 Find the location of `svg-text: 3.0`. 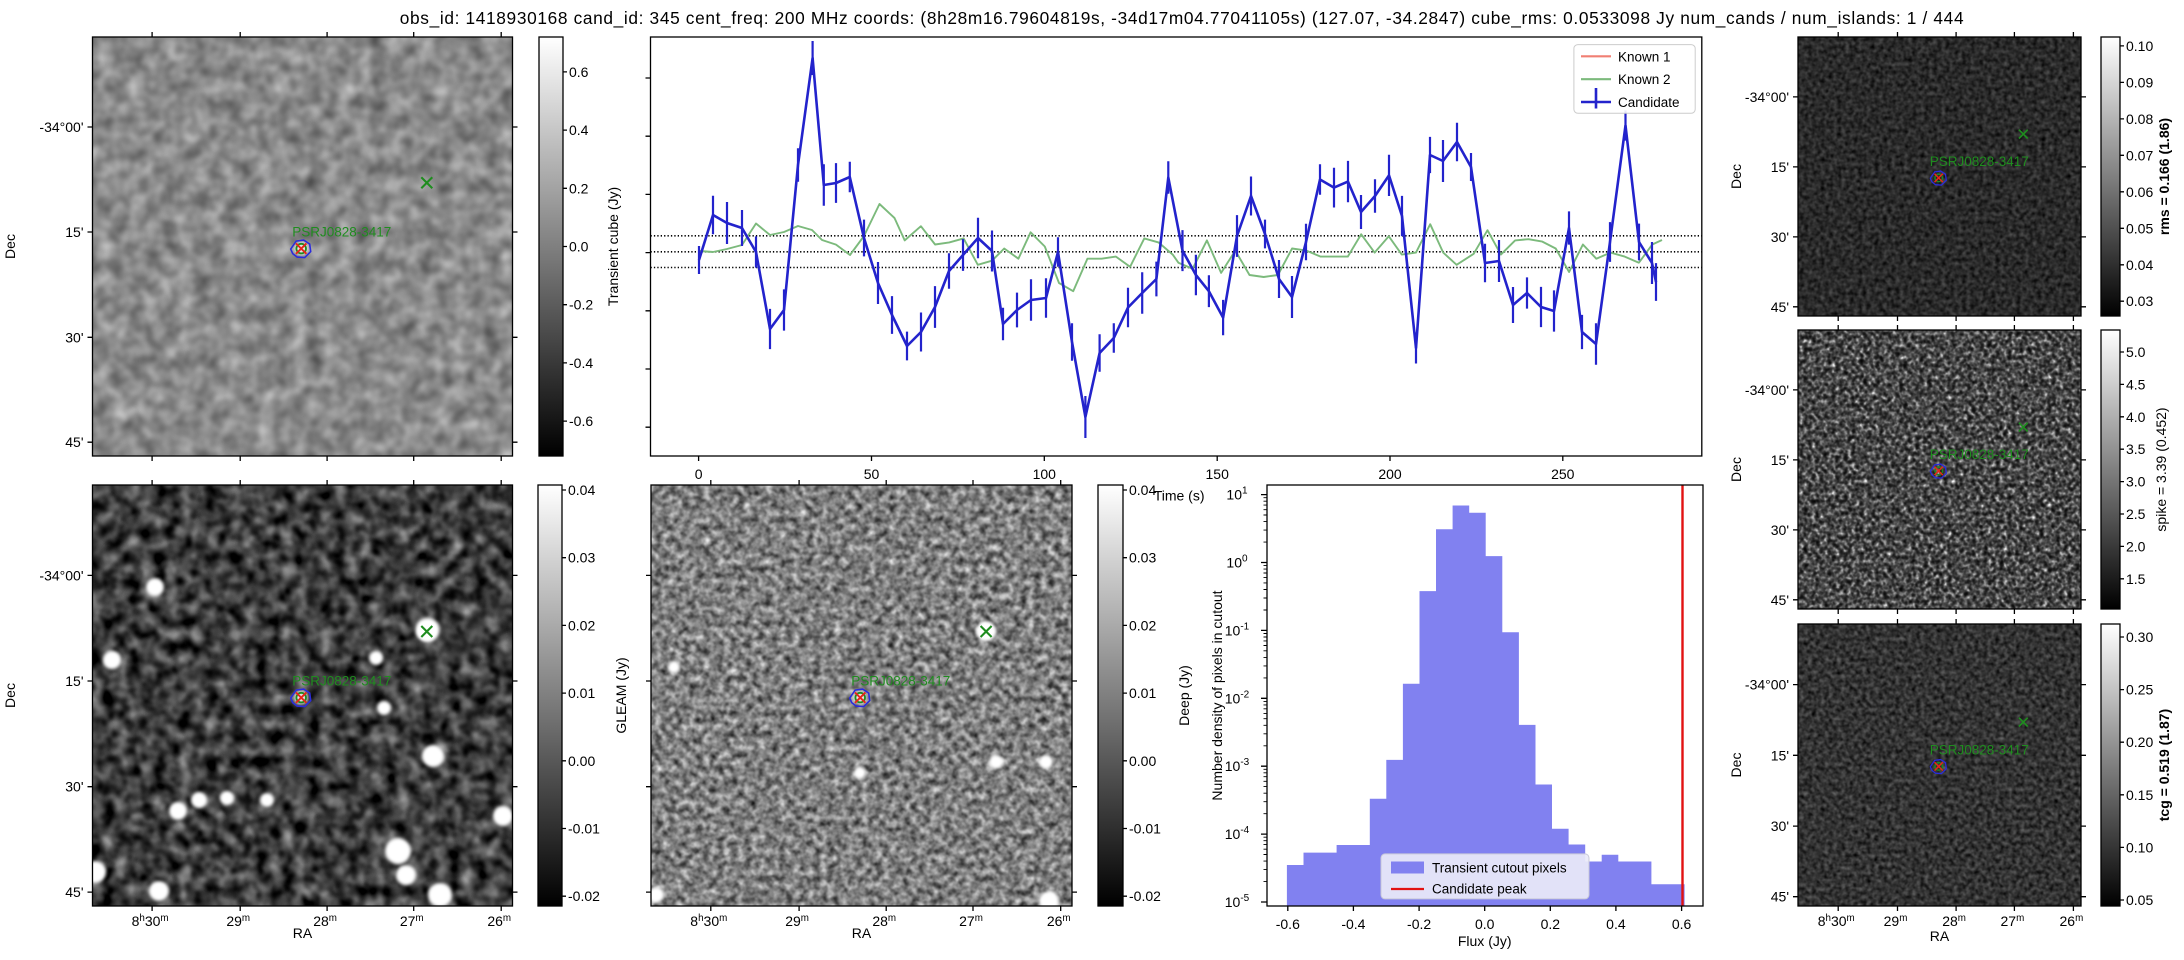

svg-text: 3.0 is located at coordinates (2136, 482).